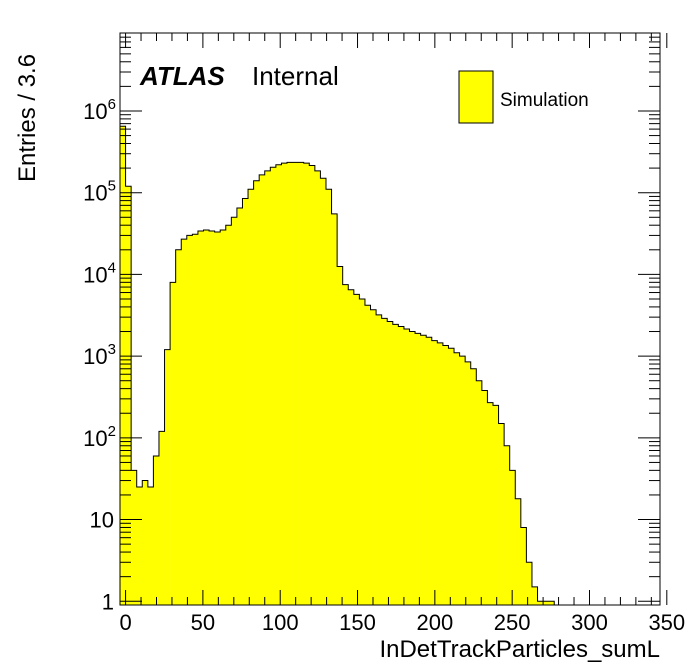 The height and width of the screenshot is (672, 696). I want to click on x-tick-label: 100, so click(280, 622).